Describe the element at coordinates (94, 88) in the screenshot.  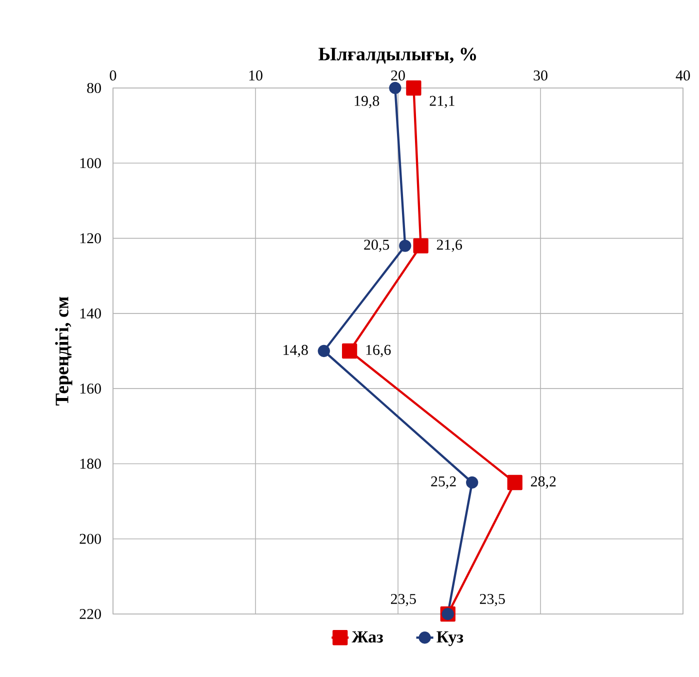
I see `y-tick-label: 80` at that location.